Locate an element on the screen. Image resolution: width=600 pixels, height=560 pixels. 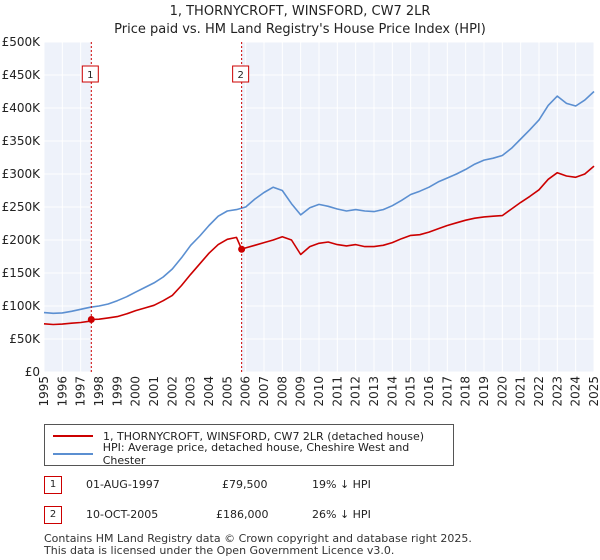
y-tick-label: £450K is located at coordinates (22, 75).